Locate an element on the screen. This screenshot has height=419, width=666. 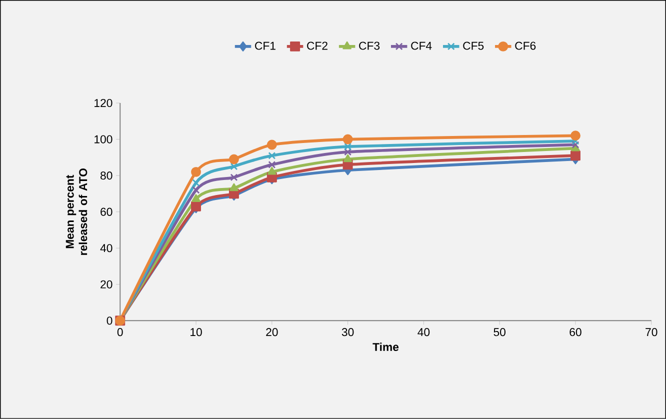
legend-label: CF4 is located at coordinates (421, 46).